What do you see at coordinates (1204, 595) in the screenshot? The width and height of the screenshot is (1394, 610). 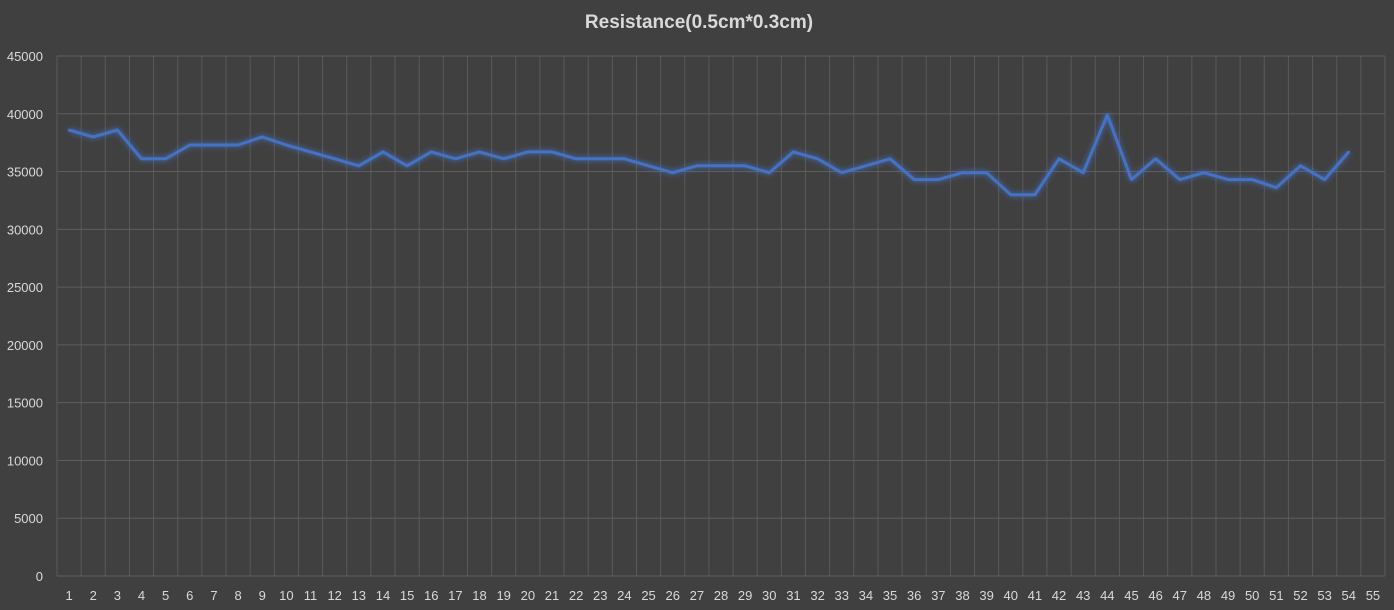 I see `x-tick-label: 48` at bounding box center [1204, 595].